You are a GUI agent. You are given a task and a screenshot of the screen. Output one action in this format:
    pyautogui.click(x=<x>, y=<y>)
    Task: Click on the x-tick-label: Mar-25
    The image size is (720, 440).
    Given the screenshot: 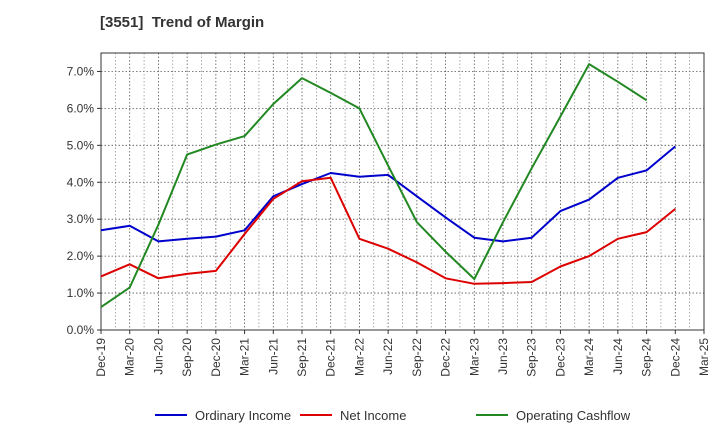 What is the action you would take?
    pyautogui.click(x=704, y=357)
    